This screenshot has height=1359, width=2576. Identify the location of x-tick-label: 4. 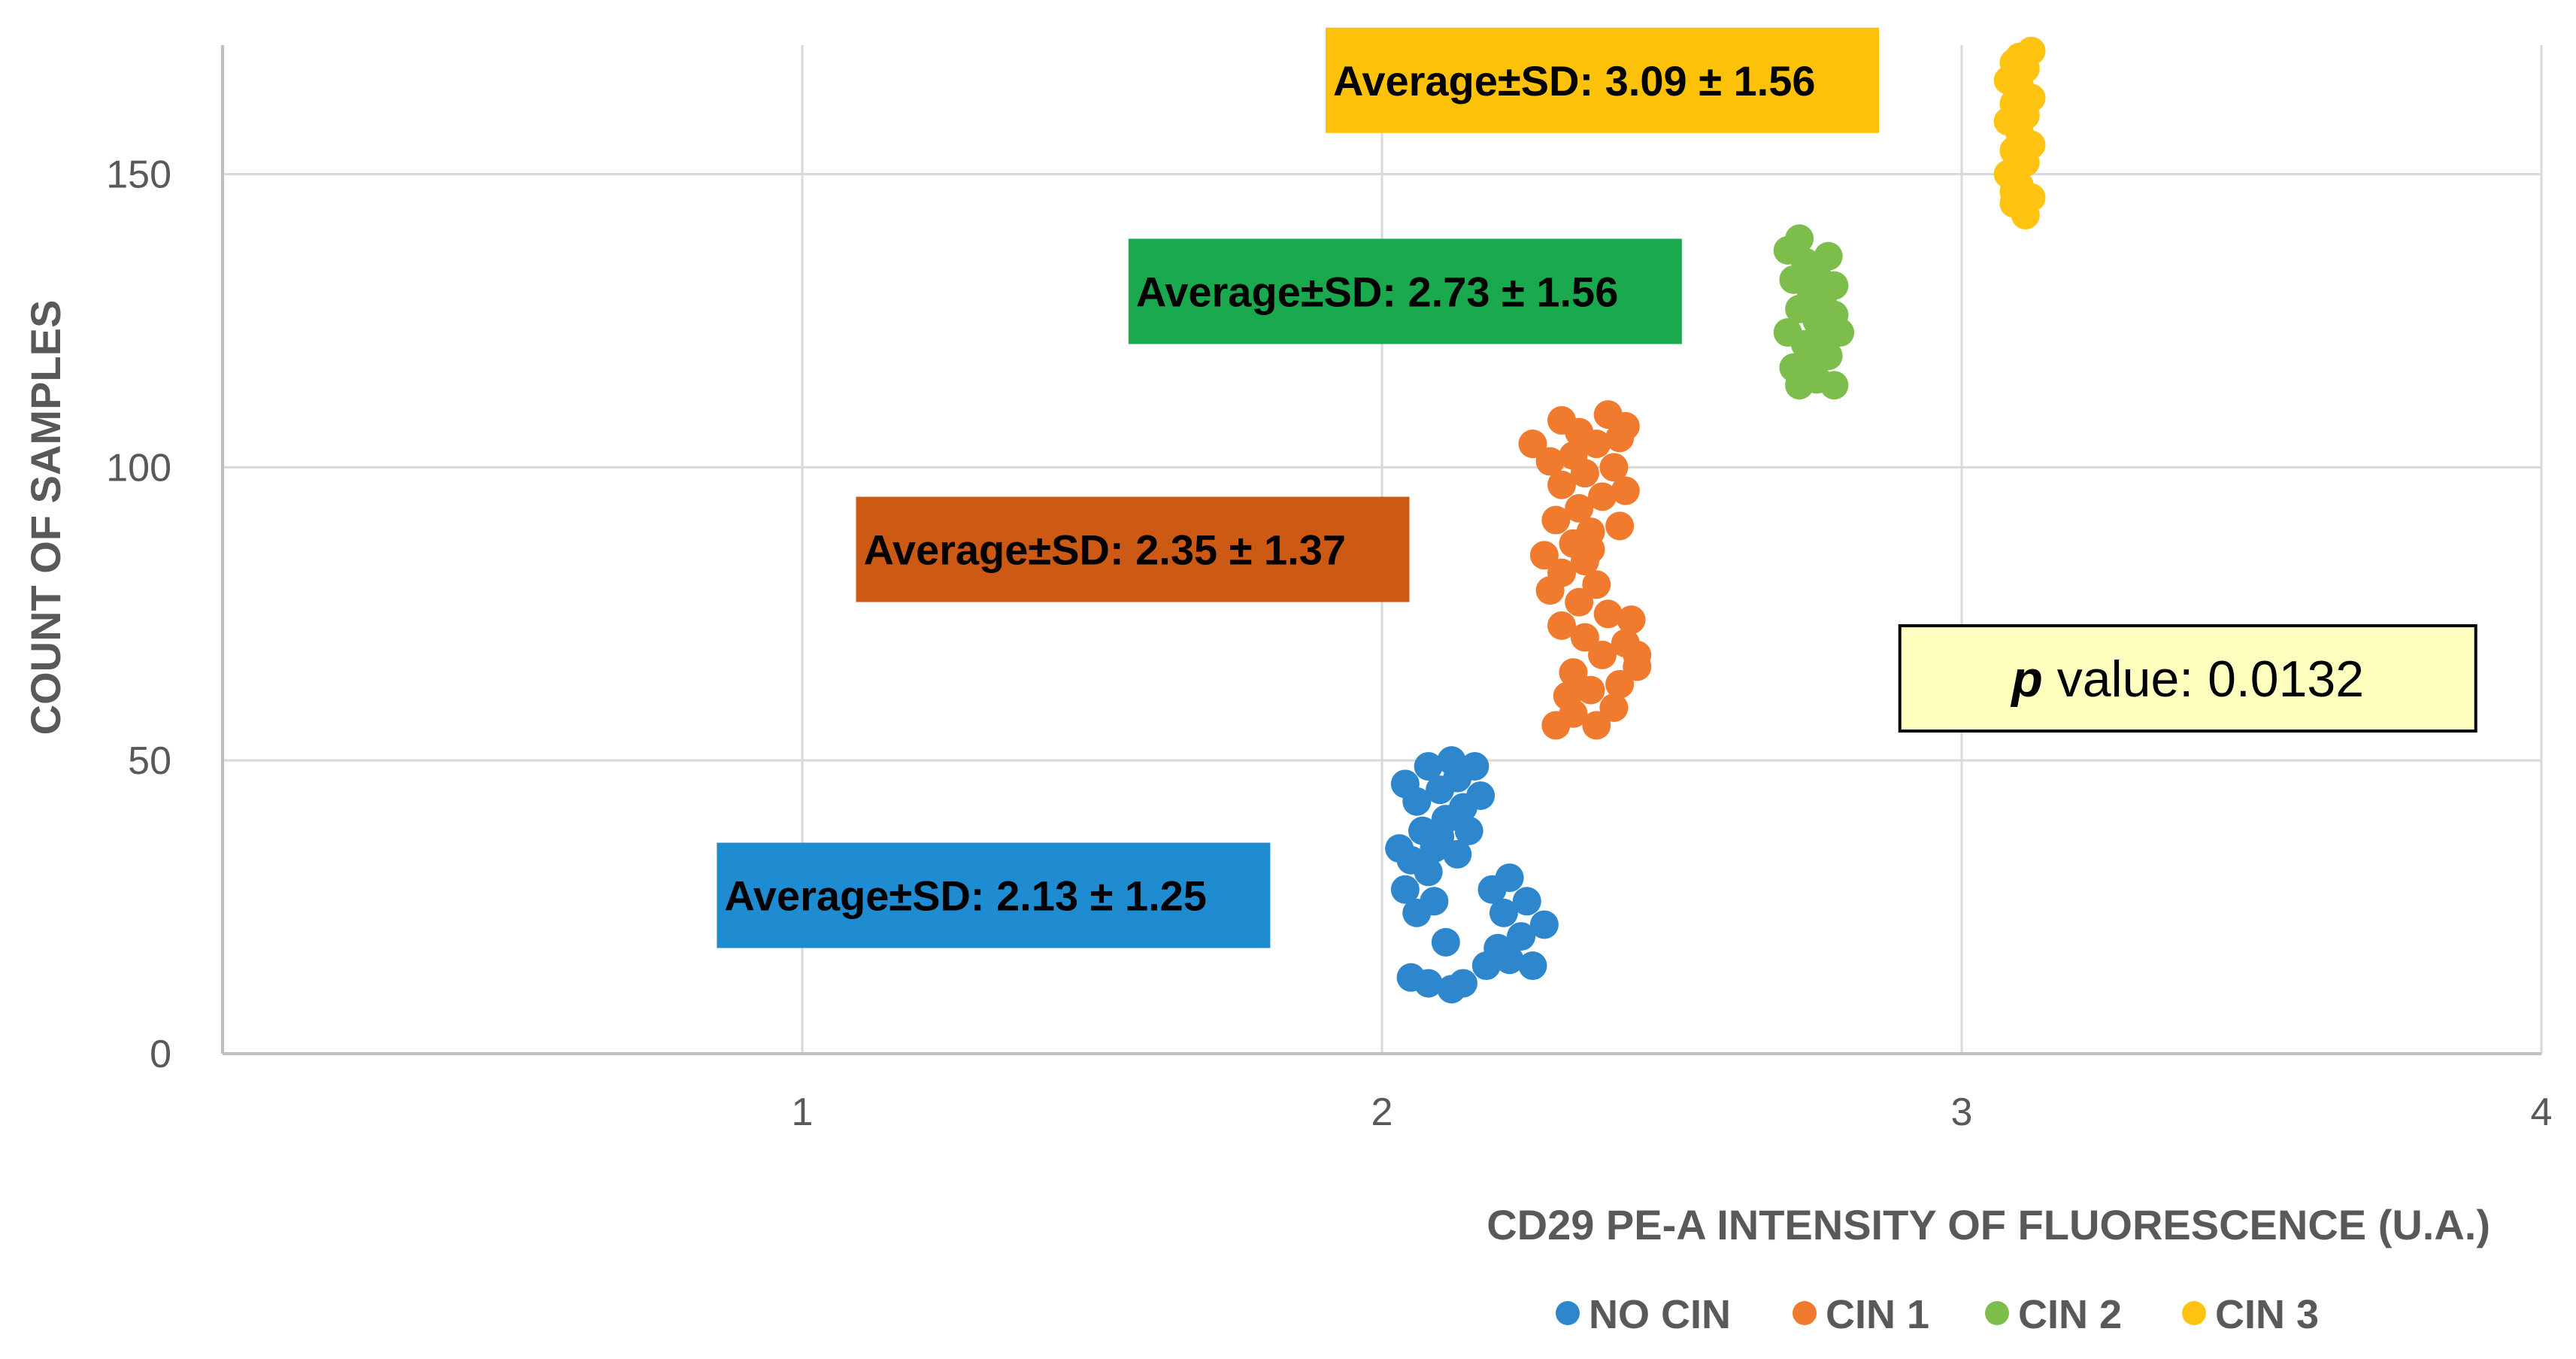
(2542, 1112).